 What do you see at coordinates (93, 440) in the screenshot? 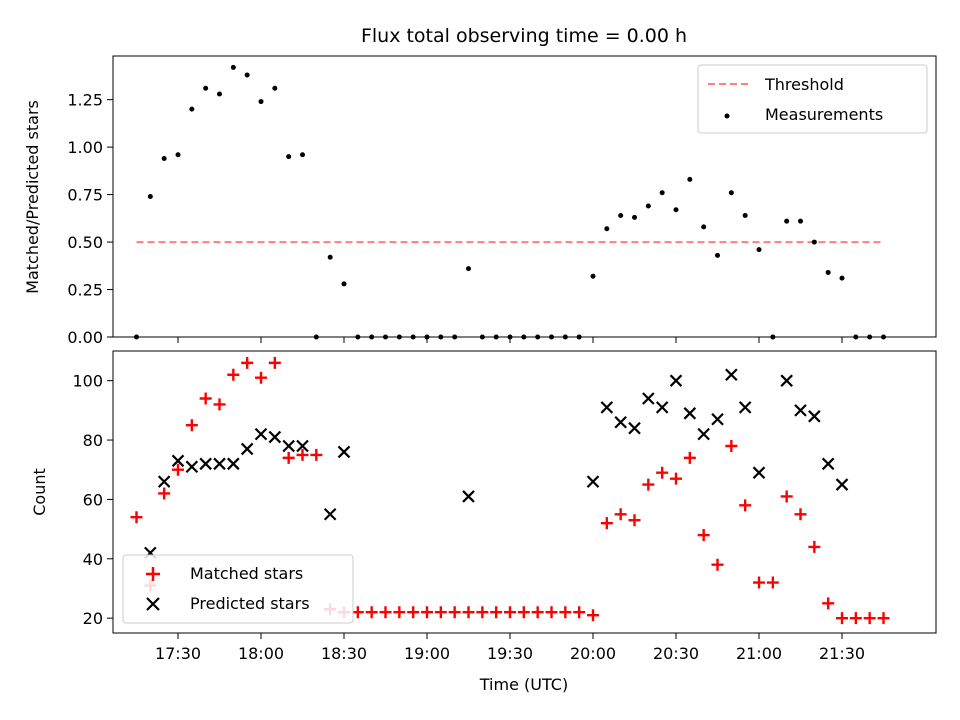
I see `bottom-y-tick-label: 80` at bounding box center [93, 440].